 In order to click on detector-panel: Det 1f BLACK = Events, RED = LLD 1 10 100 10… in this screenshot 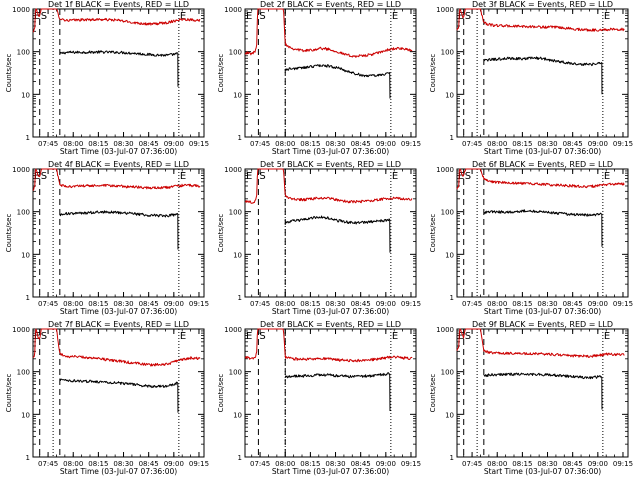, I will do `click(107, 78)`.